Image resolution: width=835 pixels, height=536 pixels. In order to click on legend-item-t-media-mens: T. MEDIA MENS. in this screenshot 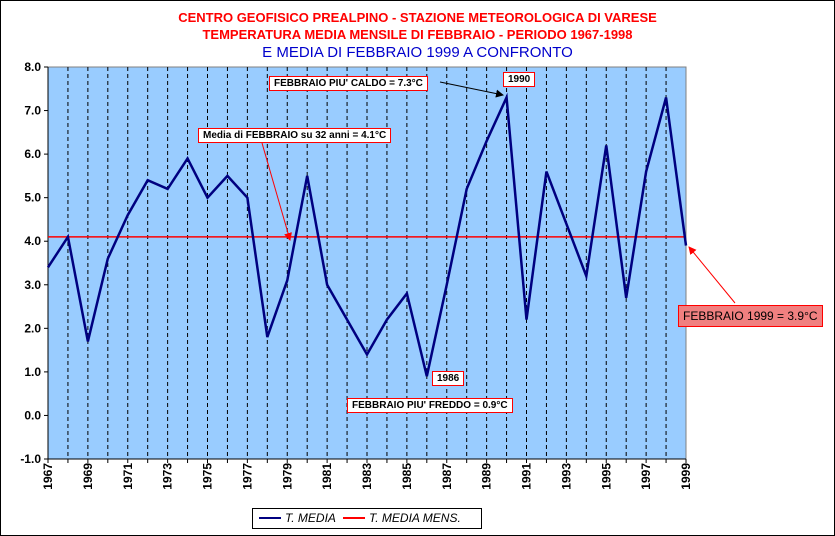, I will do `click(402, 518)`.